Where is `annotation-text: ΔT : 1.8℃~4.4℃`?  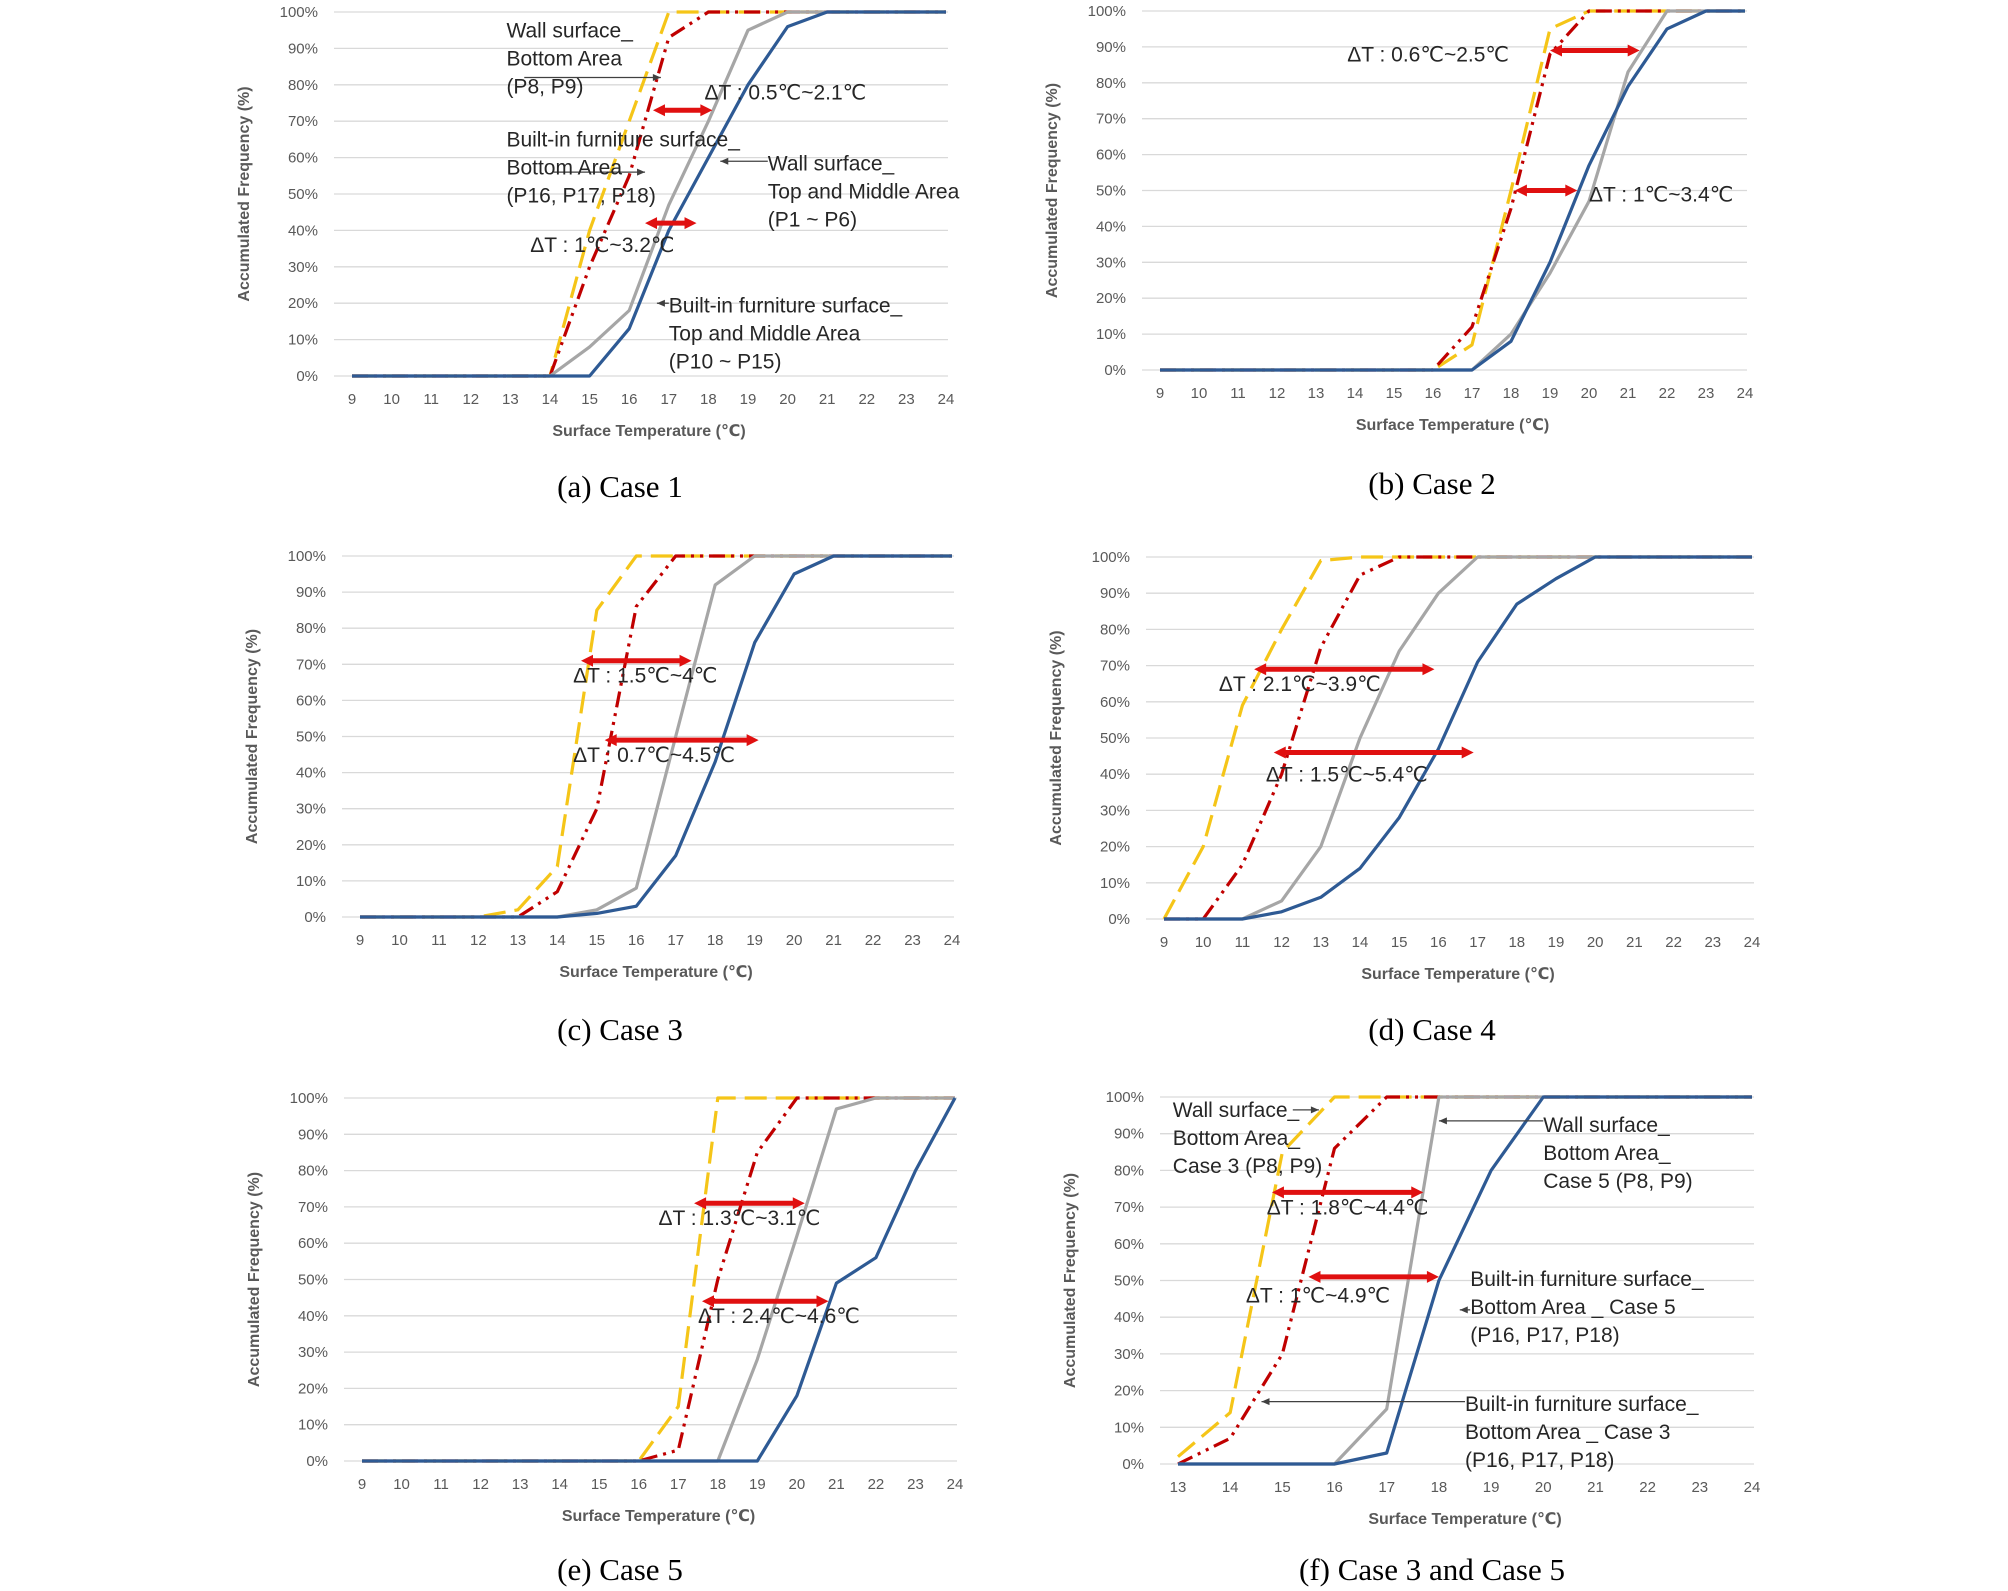
annotation-text: ΔT : 1.8℃~4.4℃ is located at coordinates (1348, 1207).